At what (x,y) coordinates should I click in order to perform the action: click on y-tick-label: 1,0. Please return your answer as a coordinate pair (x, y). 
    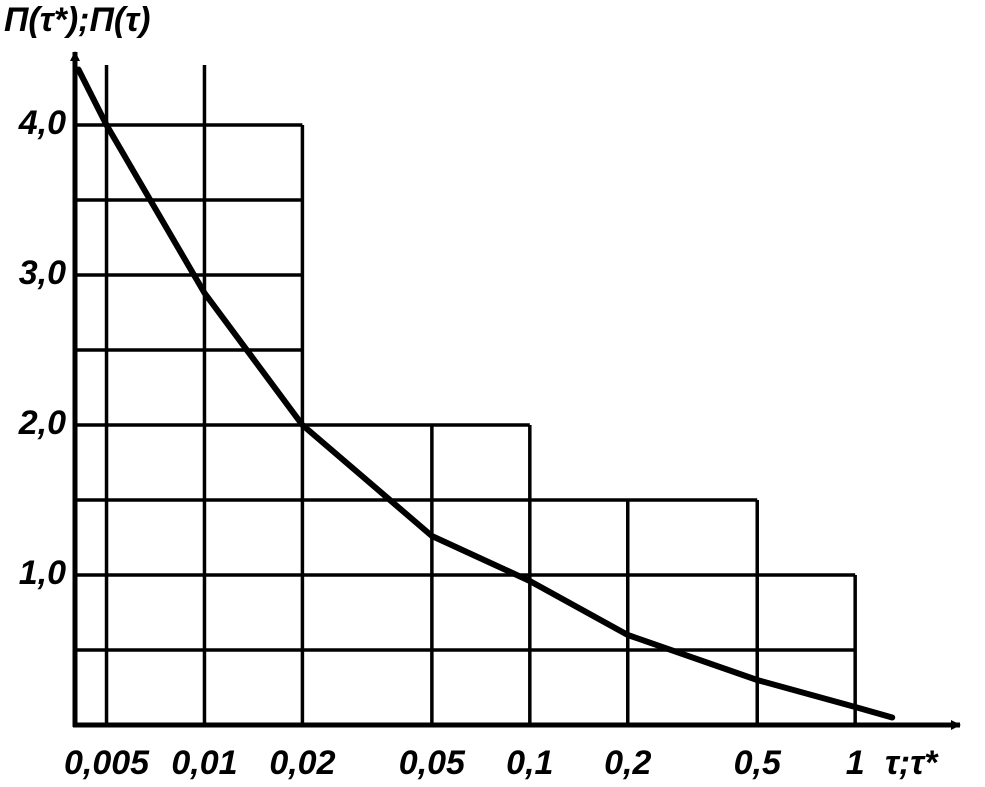
    Looking at the image, I should click on (42, 573).